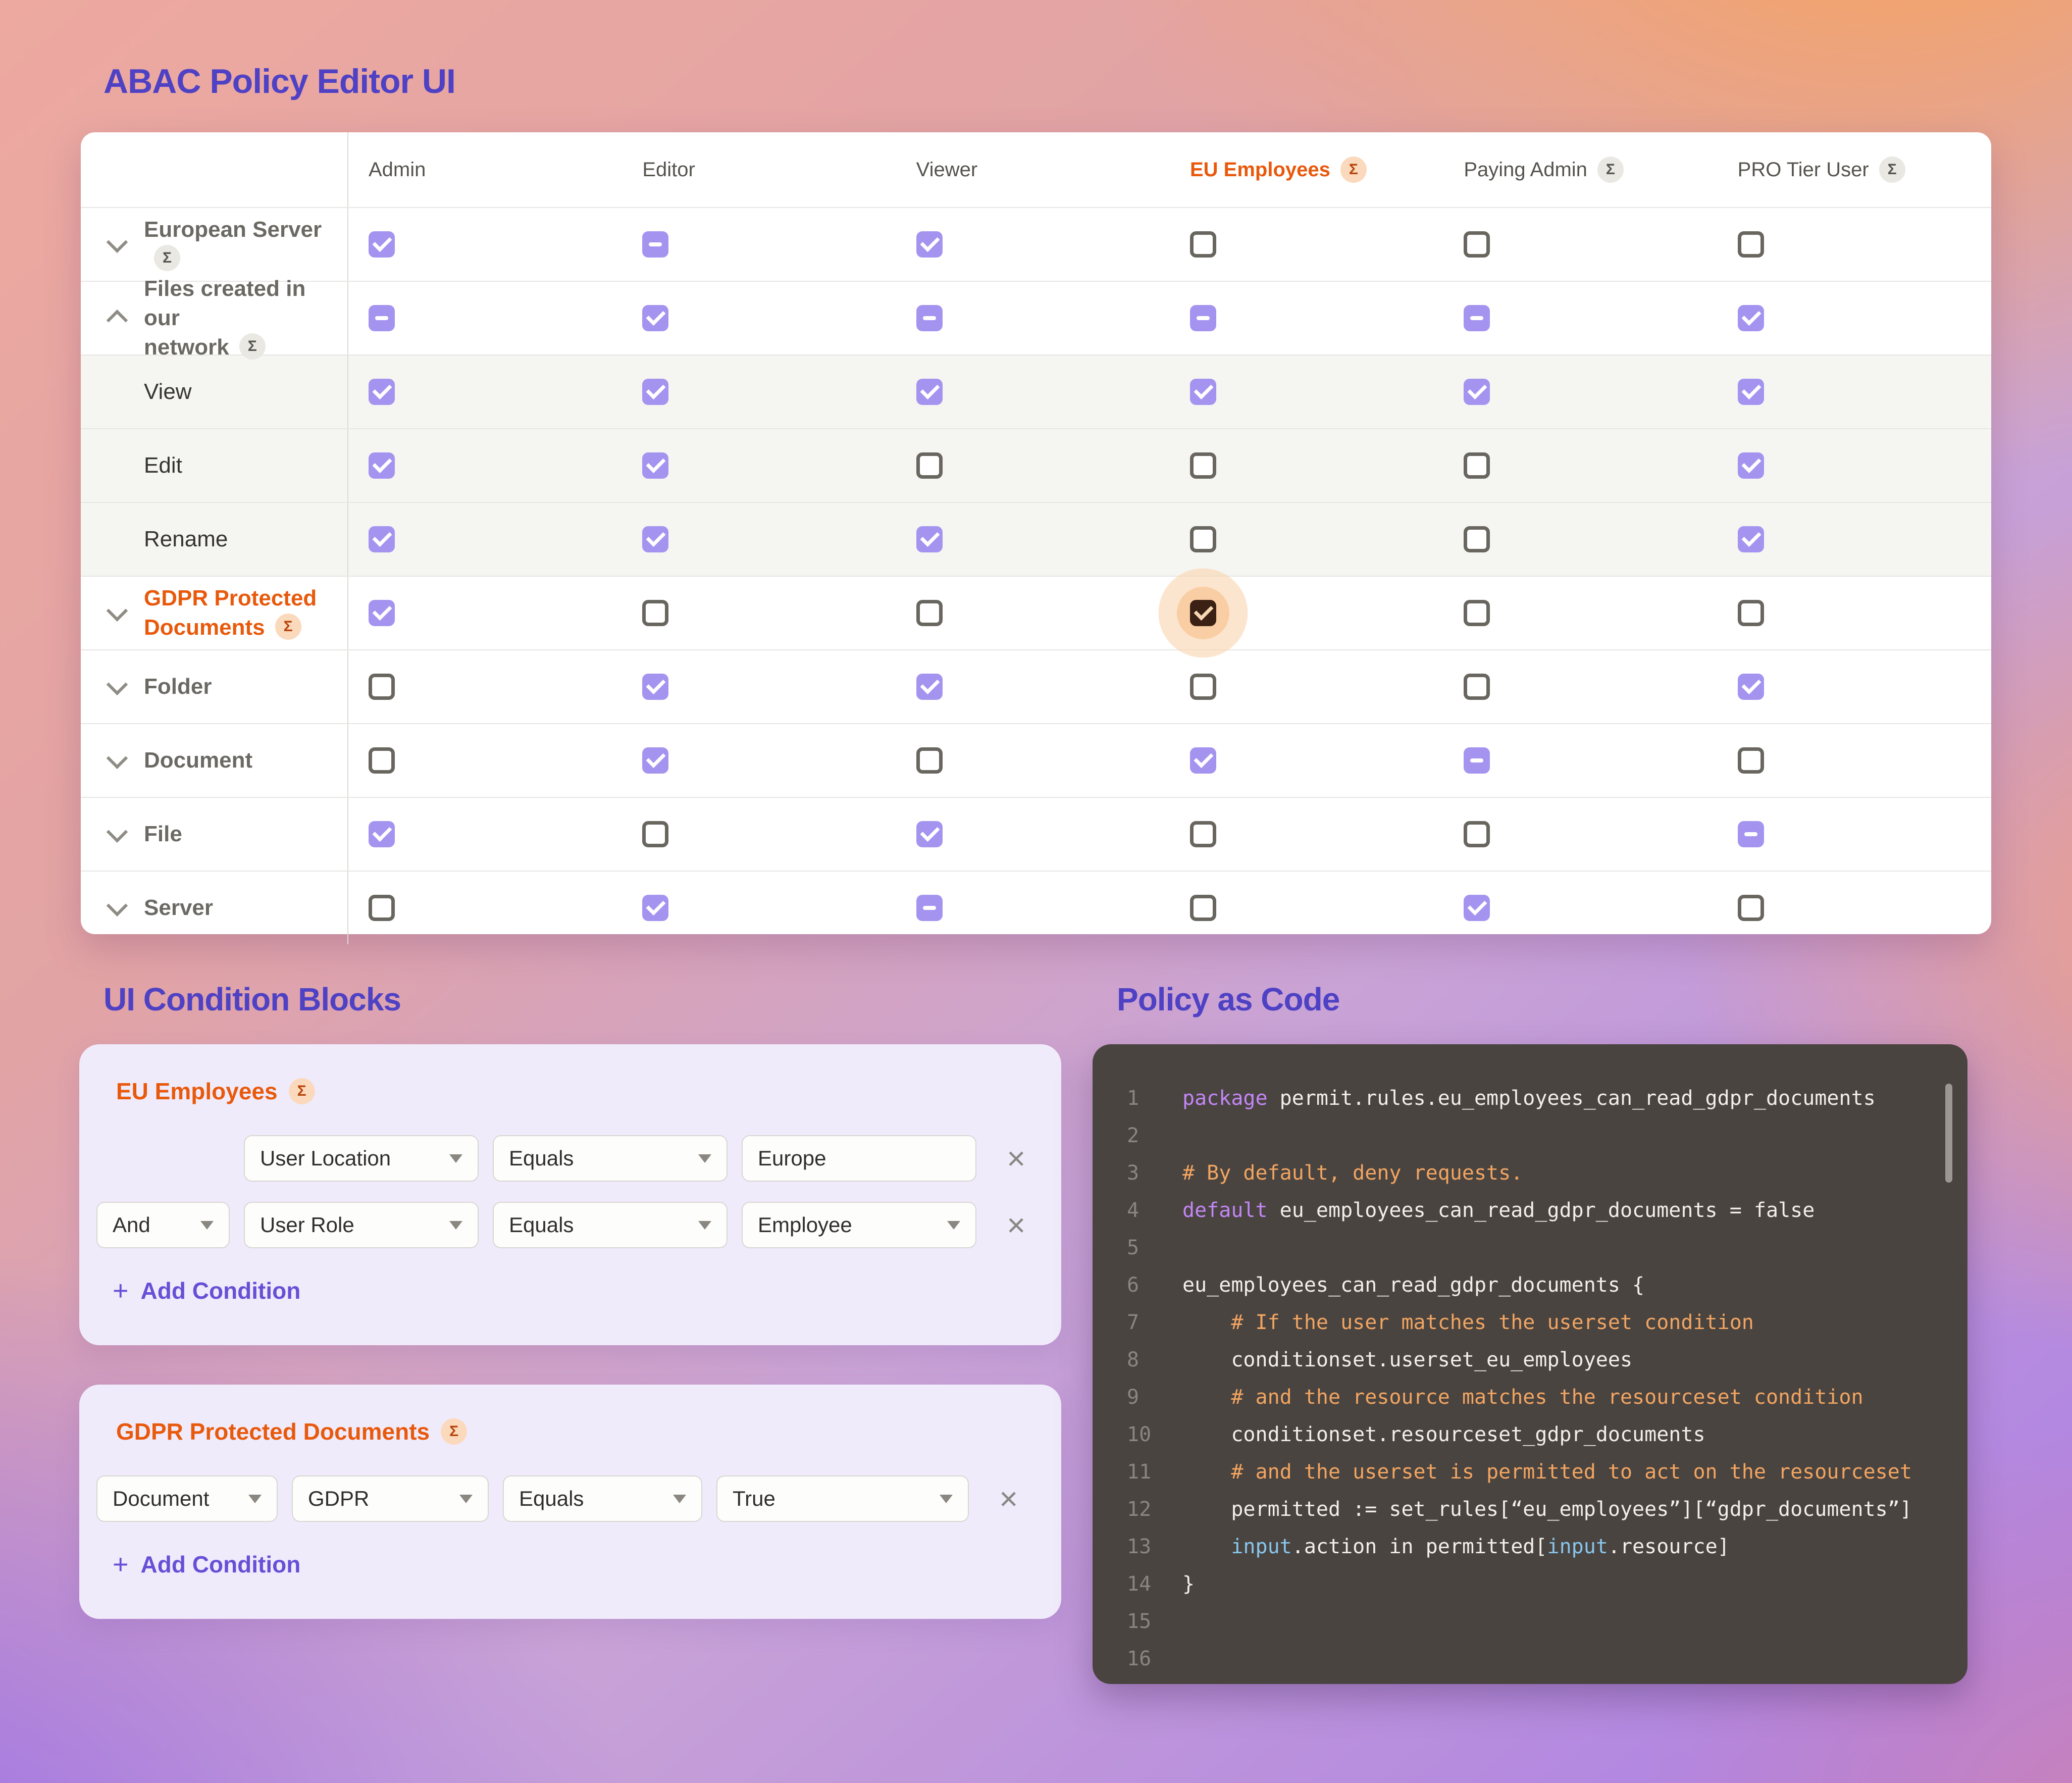  Describe the element at coordinates (859, 1225) in the screenshot. I see `condition-field-employee: Employee` at that location.